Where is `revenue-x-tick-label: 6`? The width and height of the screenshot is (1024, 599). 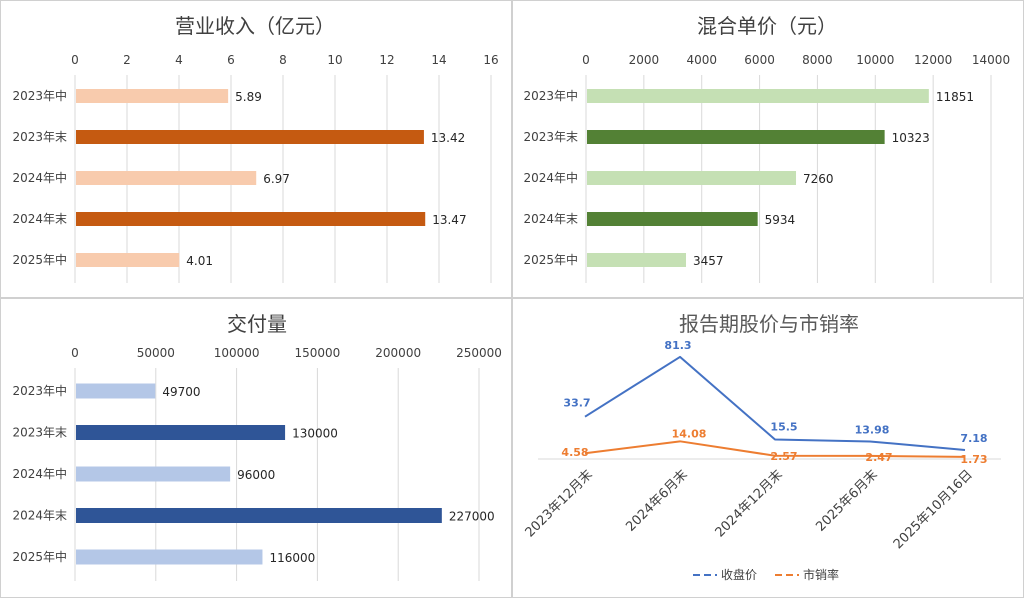
revenue-x-tick-label: 6 is located at coordinates (231, 60).